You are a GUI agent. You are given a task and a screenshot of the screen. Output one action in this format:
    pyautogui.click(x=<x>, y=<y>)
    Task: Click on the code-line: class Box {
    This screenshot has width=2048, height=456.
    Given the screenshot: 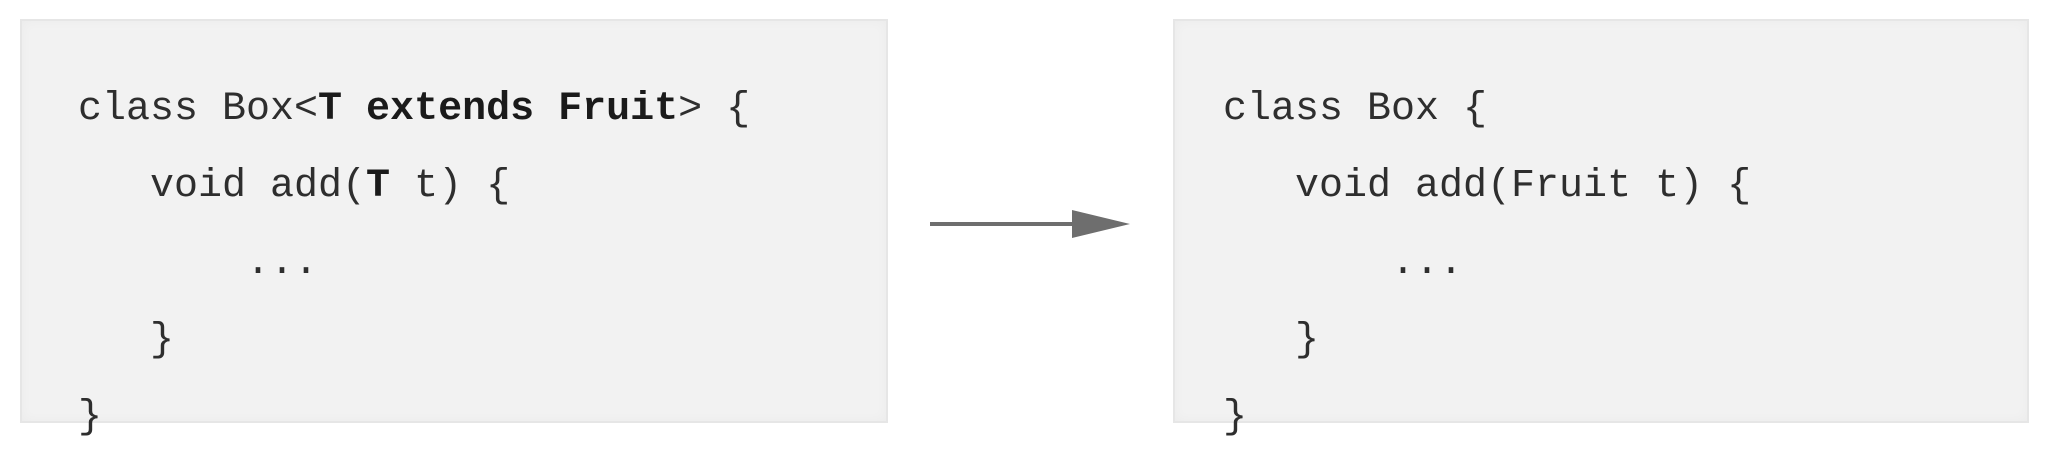 What is the action you would take?
    pyautogui.click(x=1487, y=109)
    